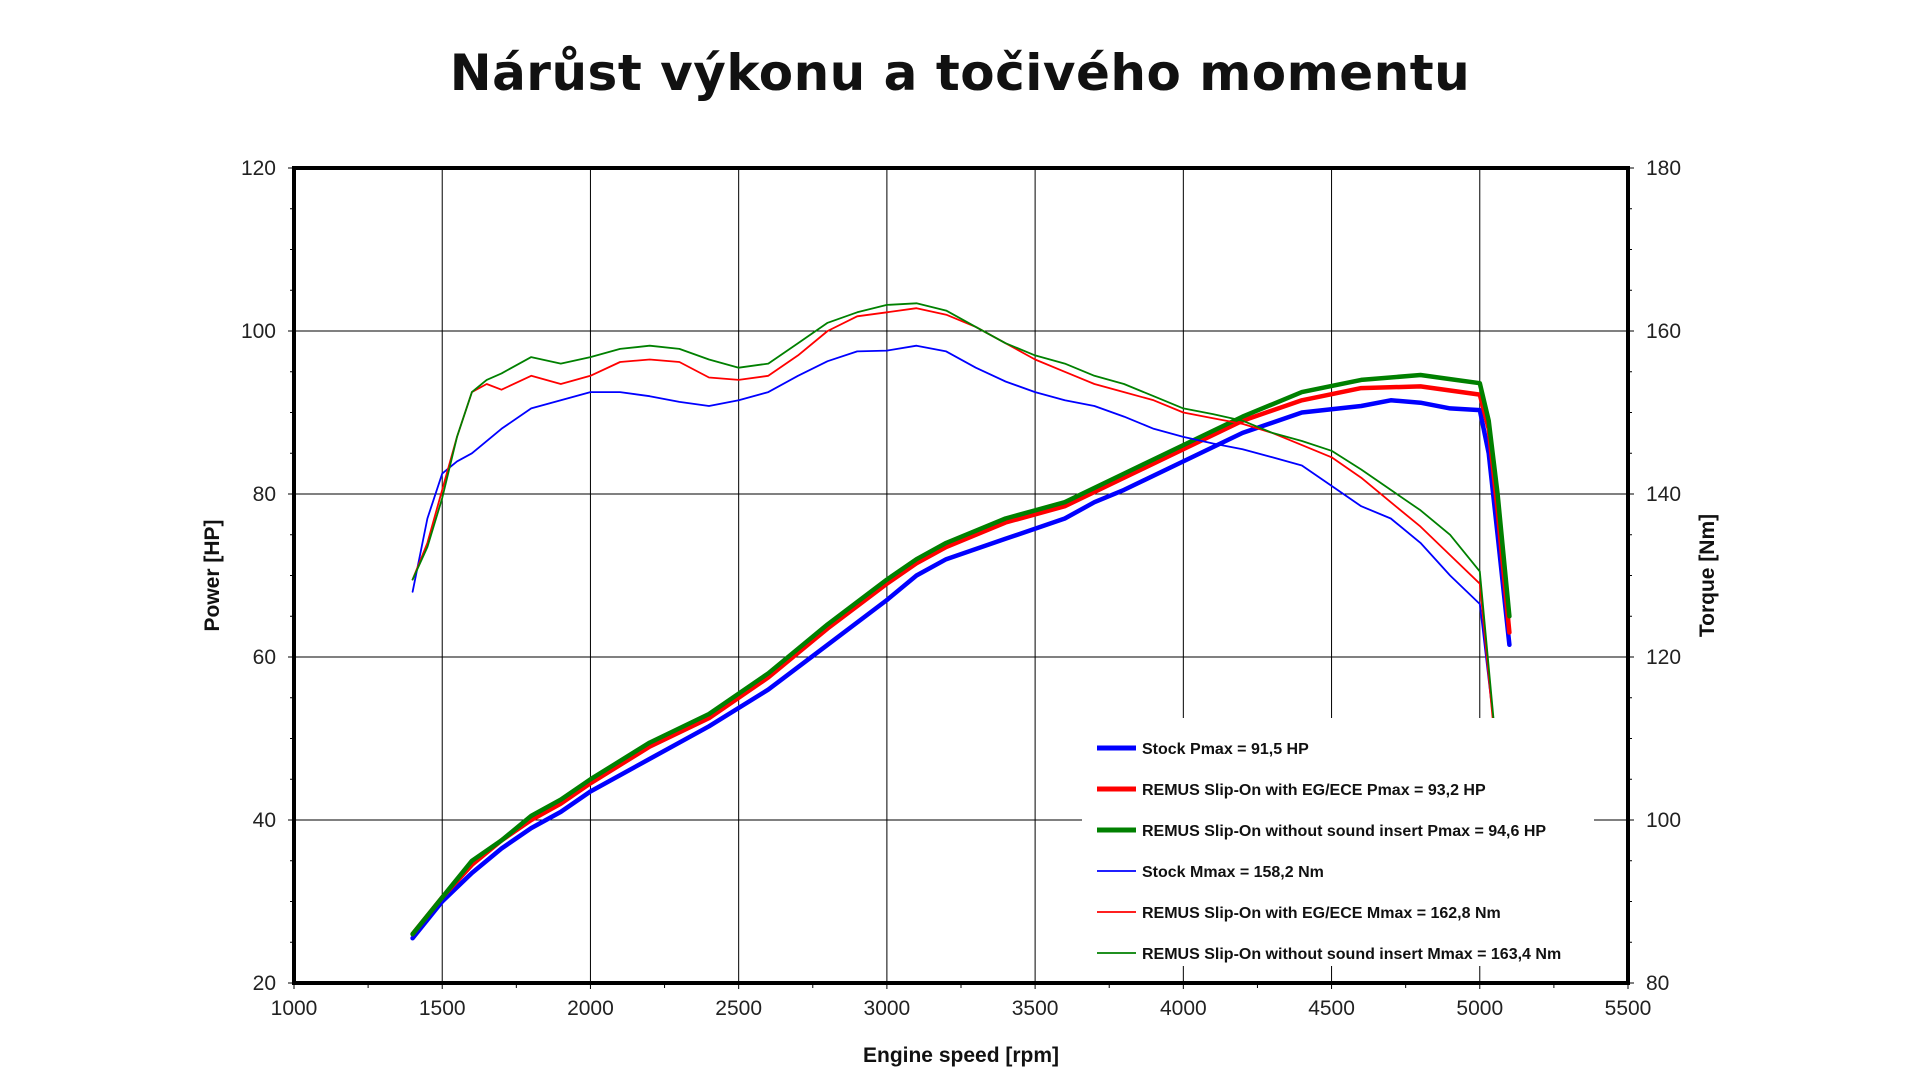 Image resolution: width=1920 pixels, height=1080 pixels. I want to click on y-tick-label: 60, so click(264, 657).